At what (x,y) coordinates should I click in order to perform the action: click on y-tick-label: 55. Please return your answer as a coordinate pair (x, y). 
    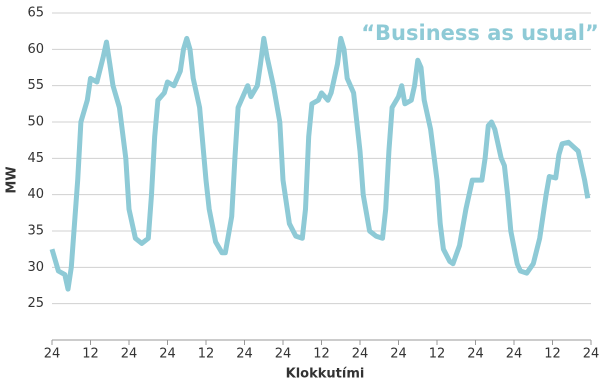
    Looking at the image, I should click on (35, 85).